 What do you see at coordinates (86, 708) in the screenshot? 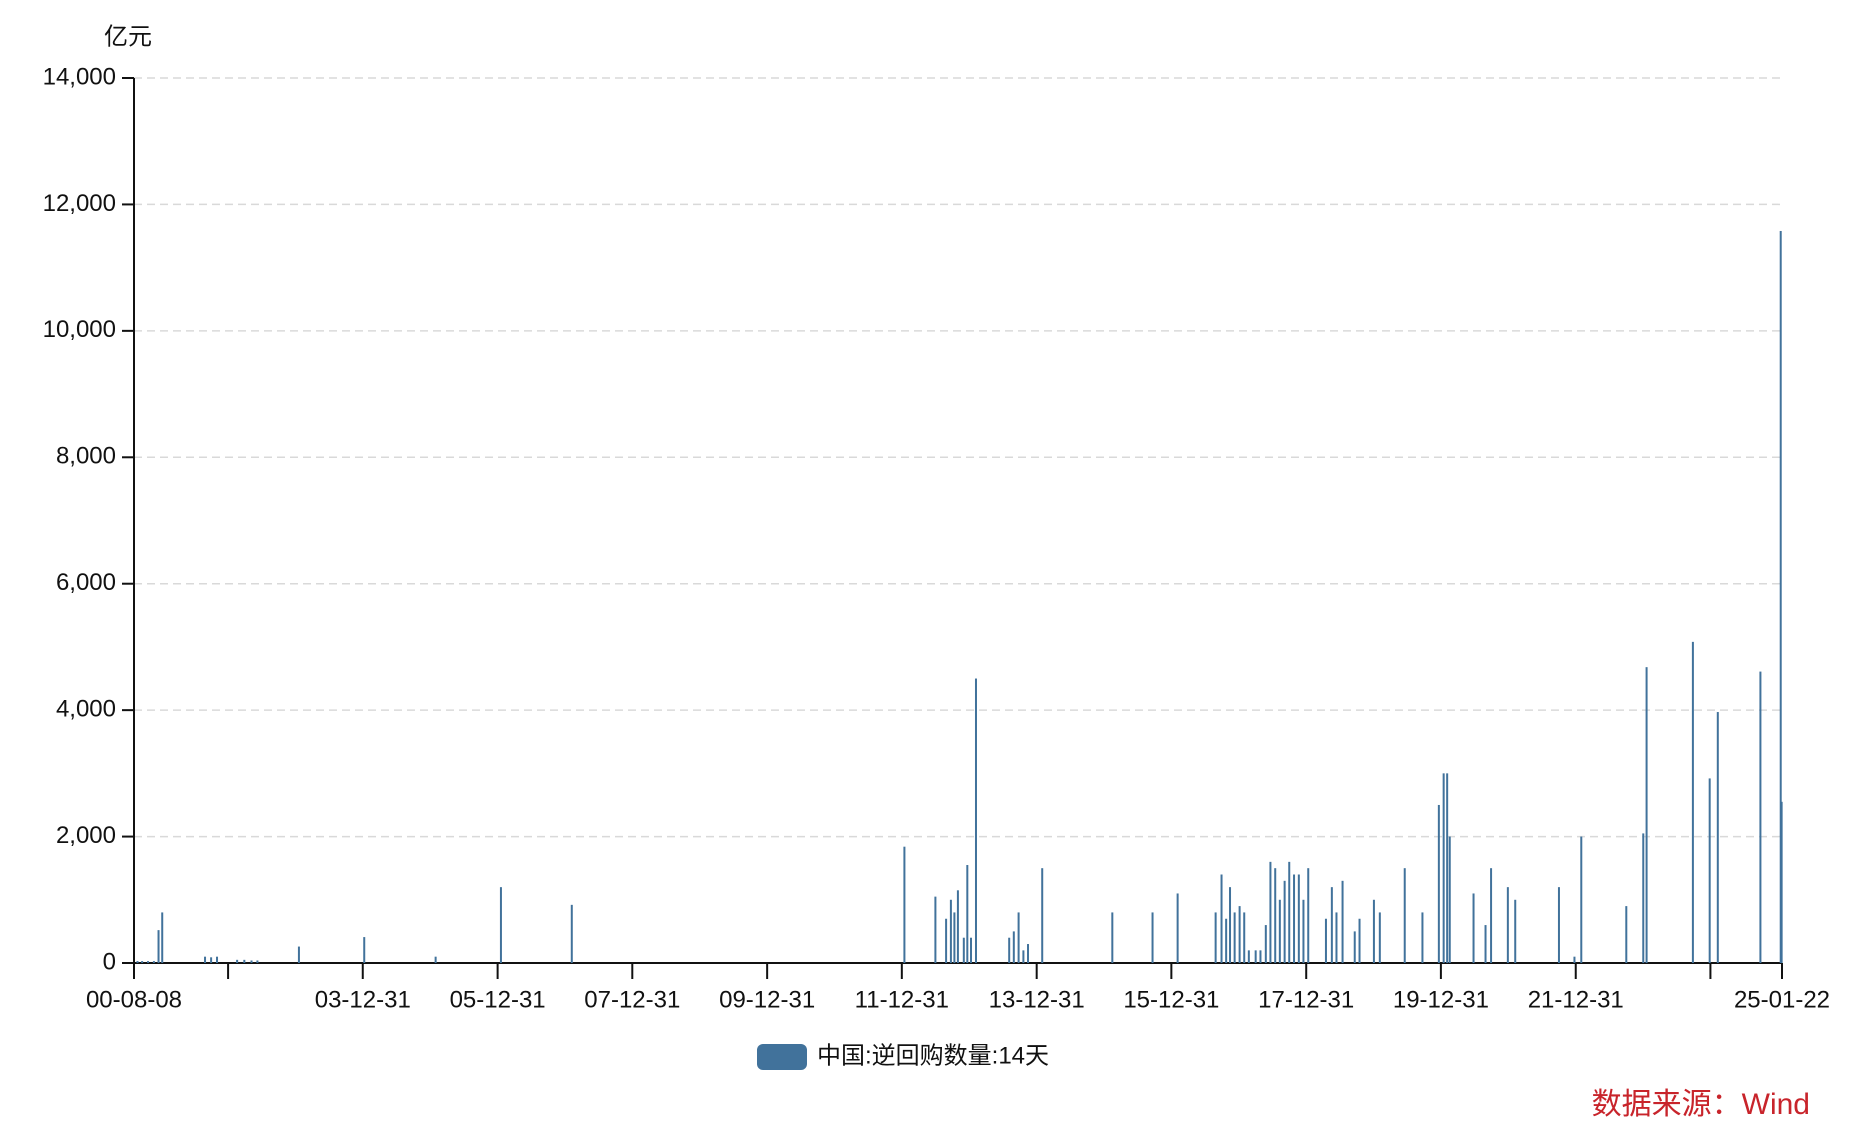
I see `y-tick-label: 4,000` at bounding box center [86, 708].